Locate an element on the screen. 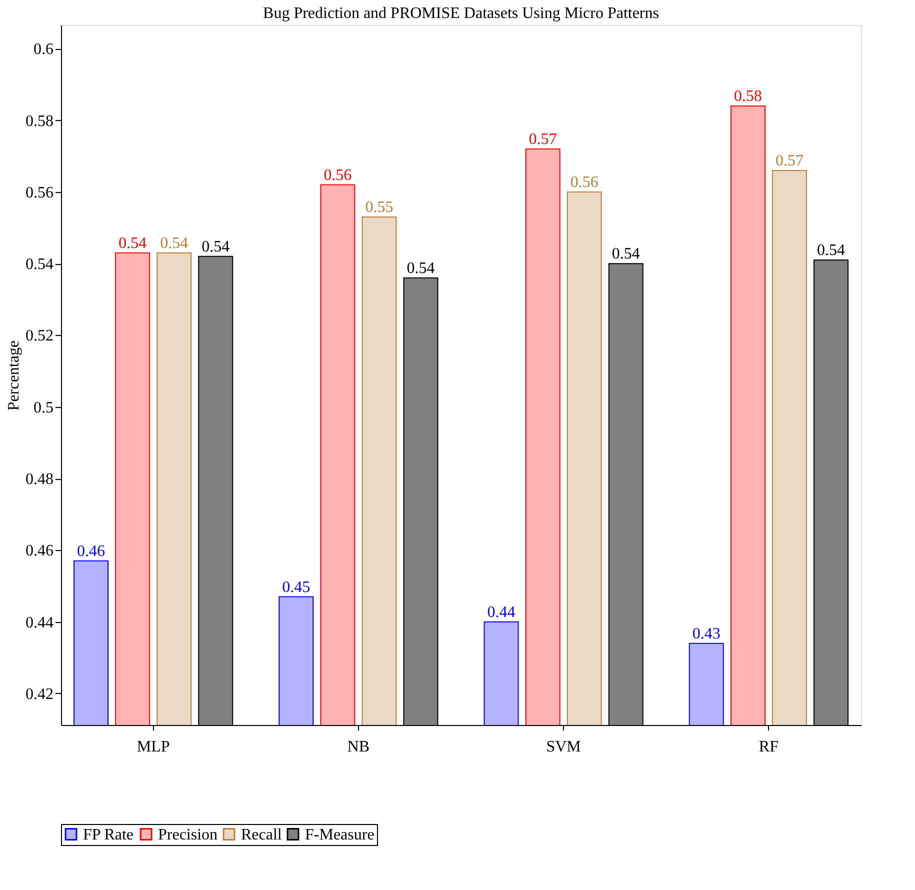 This screenshot has width=915, height=890. y-tick-label: 0.54 is located at coordinates (40, 265).